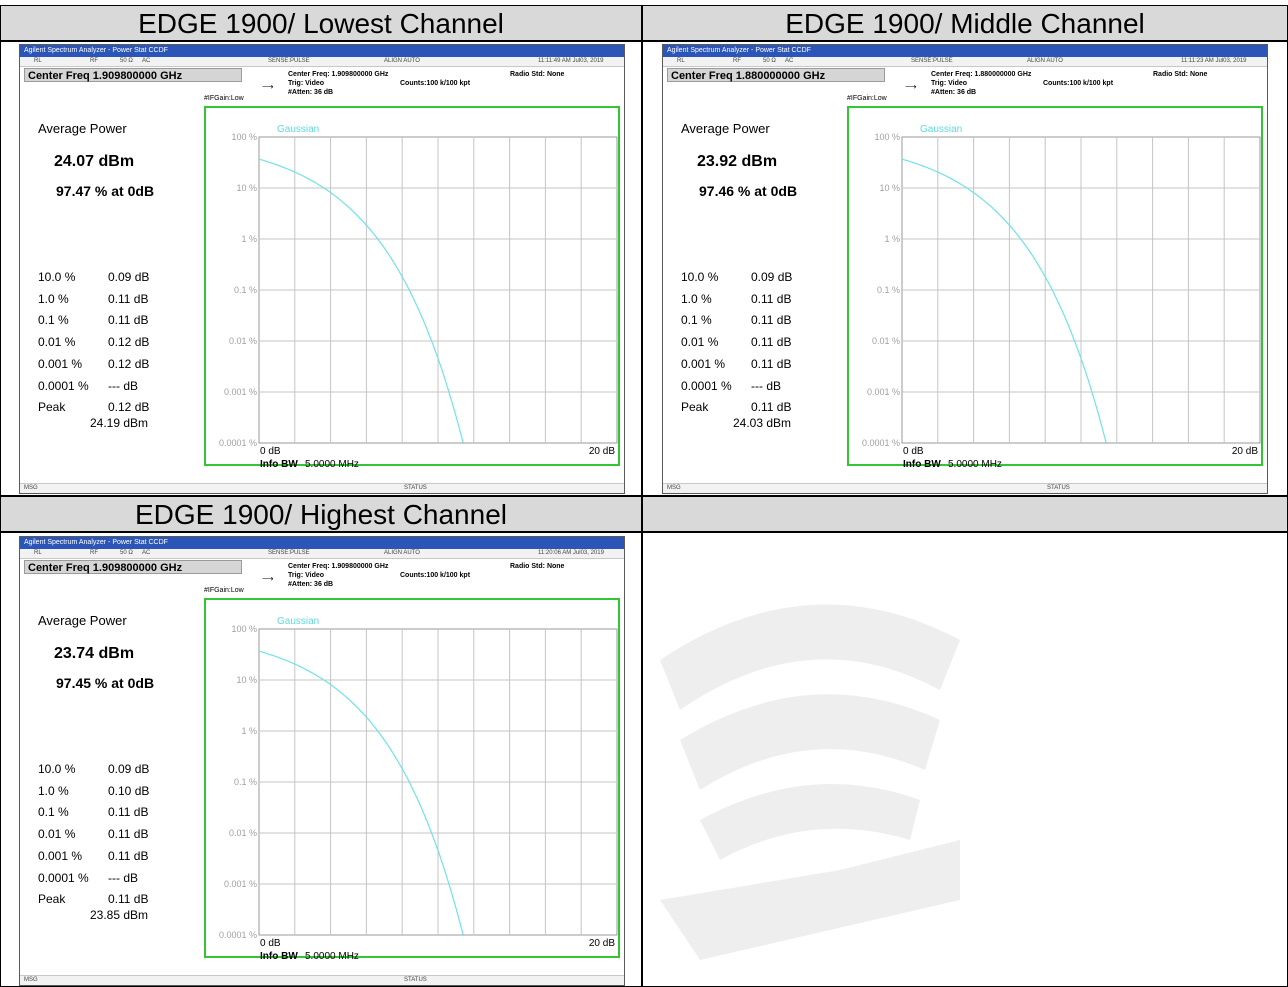  Describe the element at coordinates (965, 514) in the screenshot. I see `header-empty` at that location.